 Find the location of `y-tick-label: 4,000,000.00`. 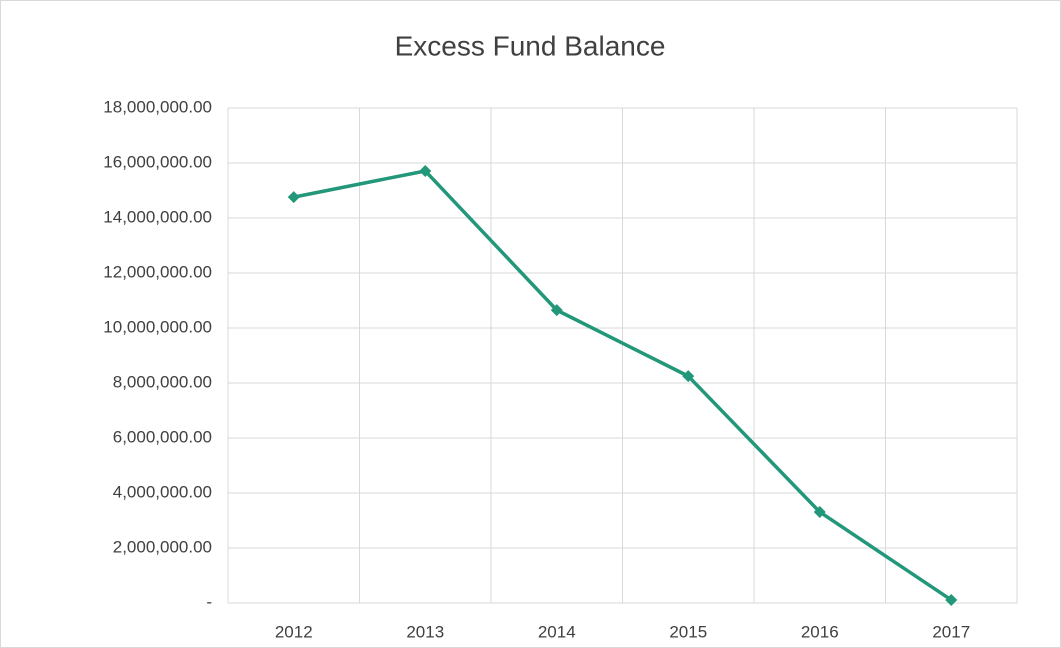

y-tick-label: 4,000,000.00 is located at coordinates (162, 491).